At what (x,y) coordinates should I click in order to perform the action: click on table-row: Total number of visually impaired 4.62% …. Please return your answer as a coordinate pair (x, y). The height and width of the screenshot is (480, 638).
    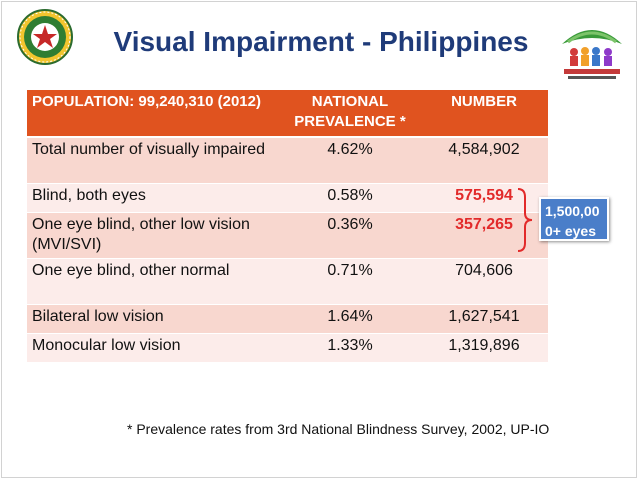
    Looking at the image, I should click on (287, 160).